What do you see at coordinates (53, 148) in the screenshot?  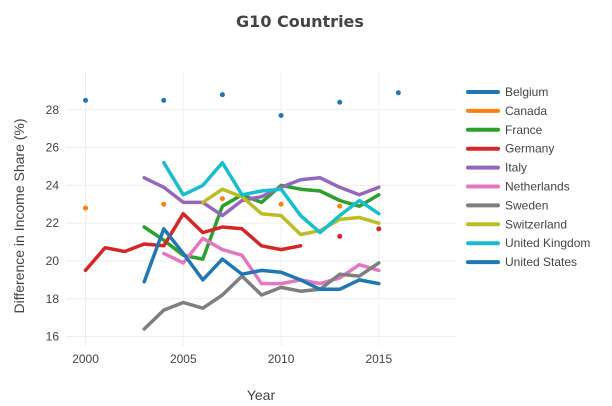 I see `y-tick-label: 26` at bounding box center [53, 148].